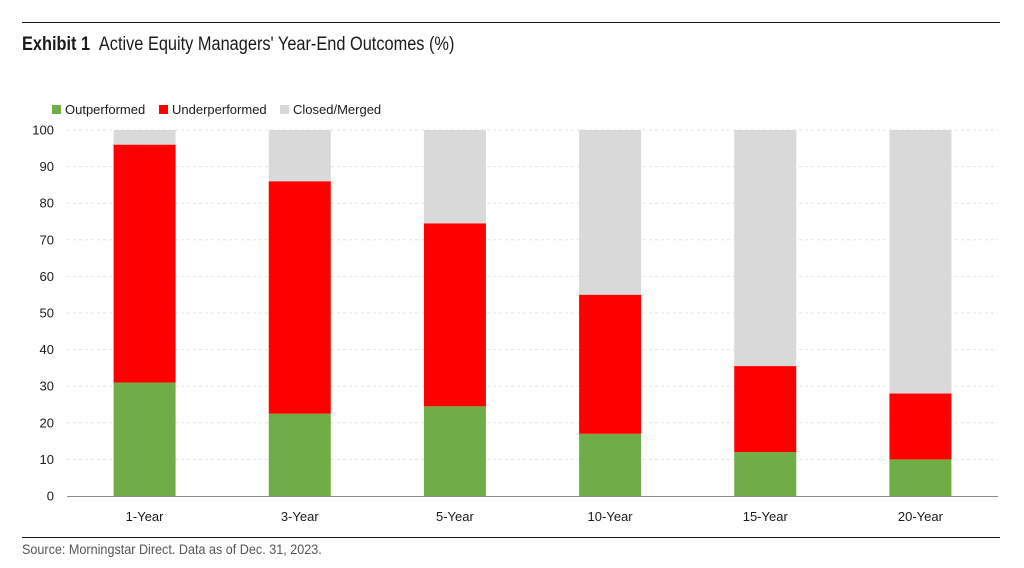 The image size is (1024, 568). I want to click on legend-label: Outperformed, so click(105, 109).